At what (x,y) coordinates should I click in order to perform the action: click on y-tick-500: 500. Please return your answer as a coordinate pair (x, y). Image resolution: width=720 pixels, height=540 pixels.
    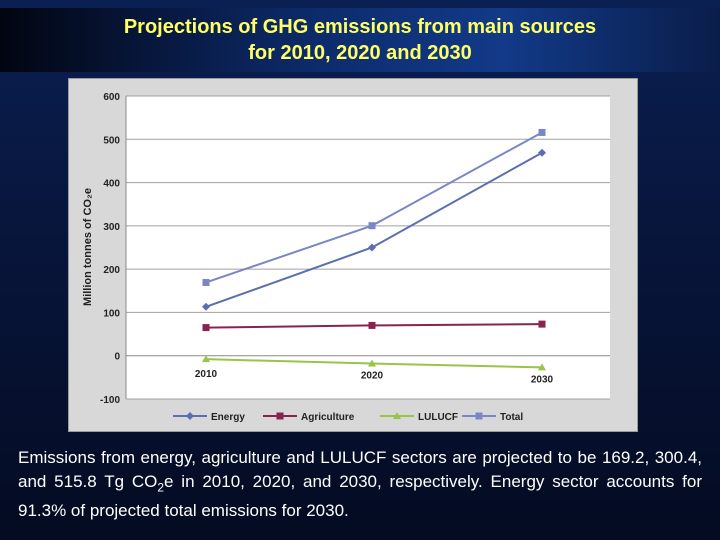
    Looking at the image, I should click on (111, 140).